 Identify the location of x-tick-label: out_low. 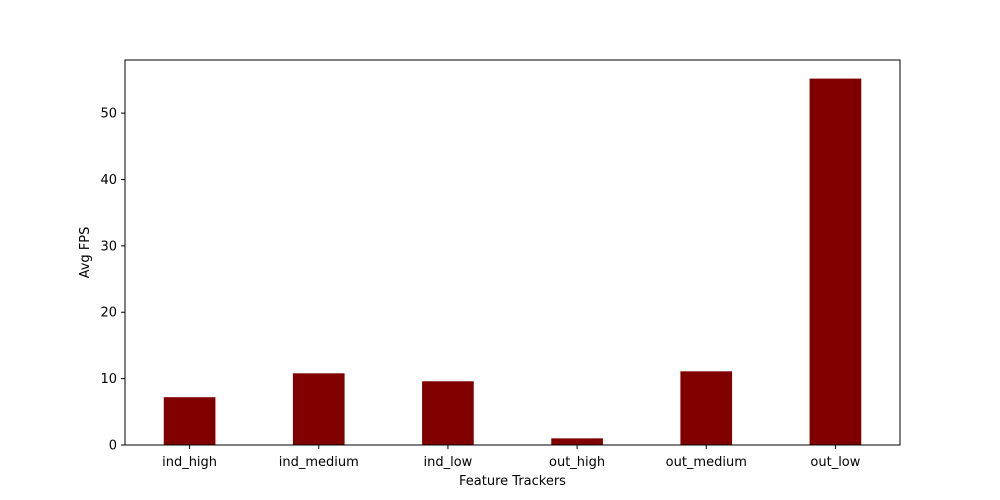
(835, 462).